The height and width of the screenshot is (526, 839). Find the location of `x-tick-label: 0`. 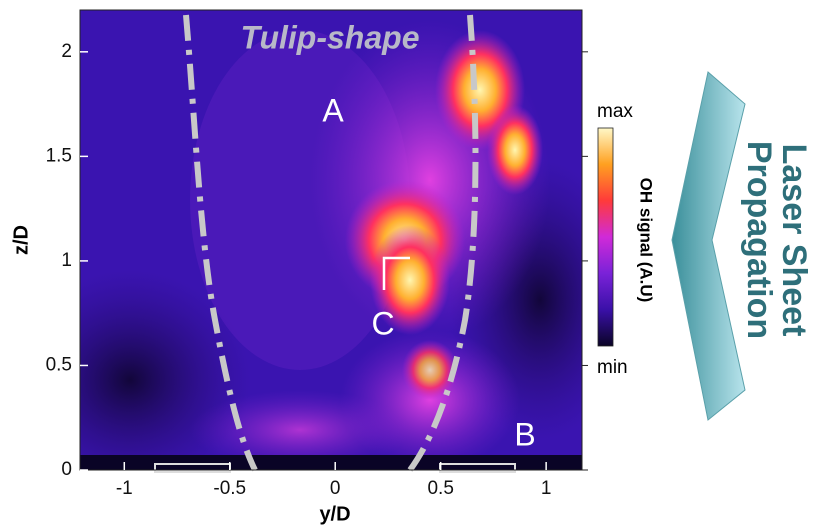

x-tick-label: 0 is located at coordinates (335, 488).